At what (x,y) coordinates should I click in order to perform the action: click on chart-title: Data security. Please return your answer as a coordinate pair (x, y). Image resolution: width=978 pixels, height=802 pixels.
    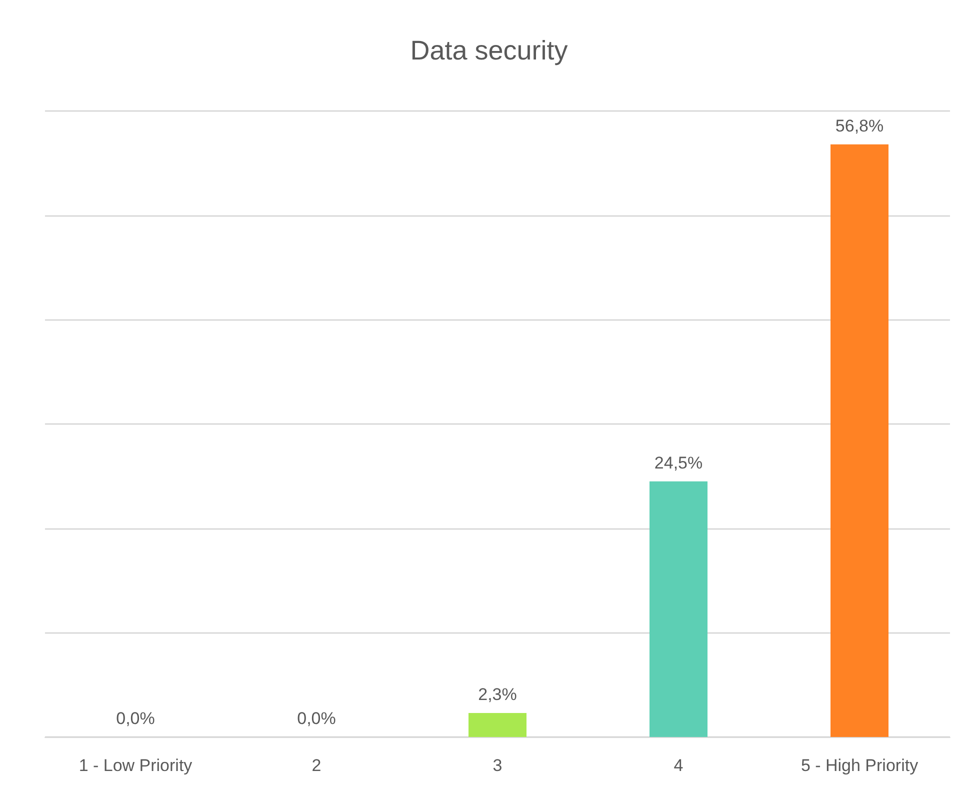
    Looking at the image, I should click on (489, 51).